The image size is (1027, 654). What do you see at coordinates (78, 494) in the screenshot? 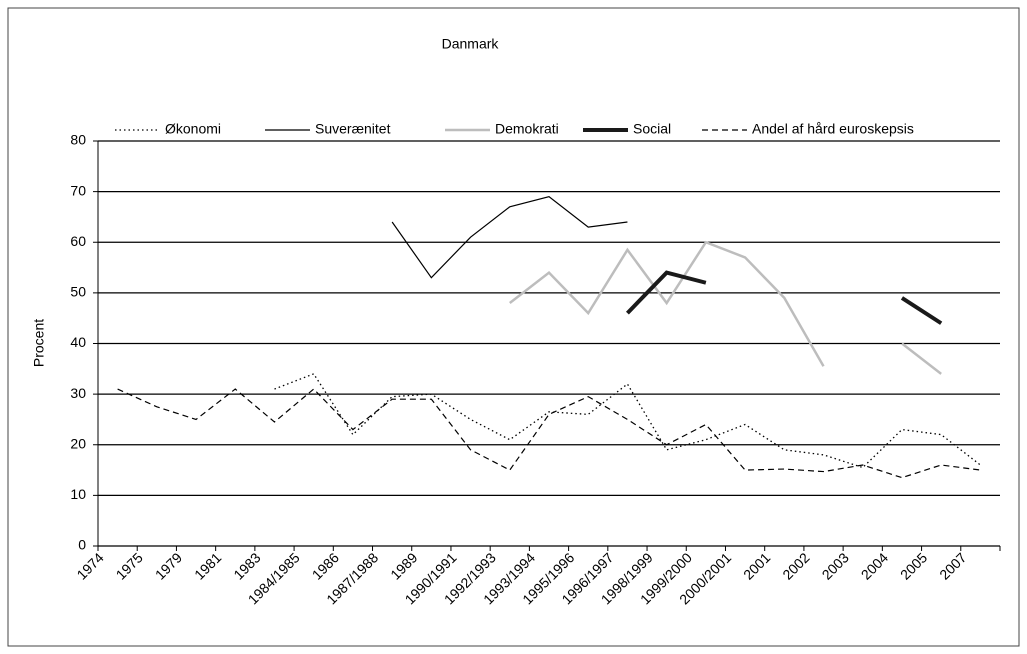
I see `y-tick-label: 10` at bounding box center [78, 494].